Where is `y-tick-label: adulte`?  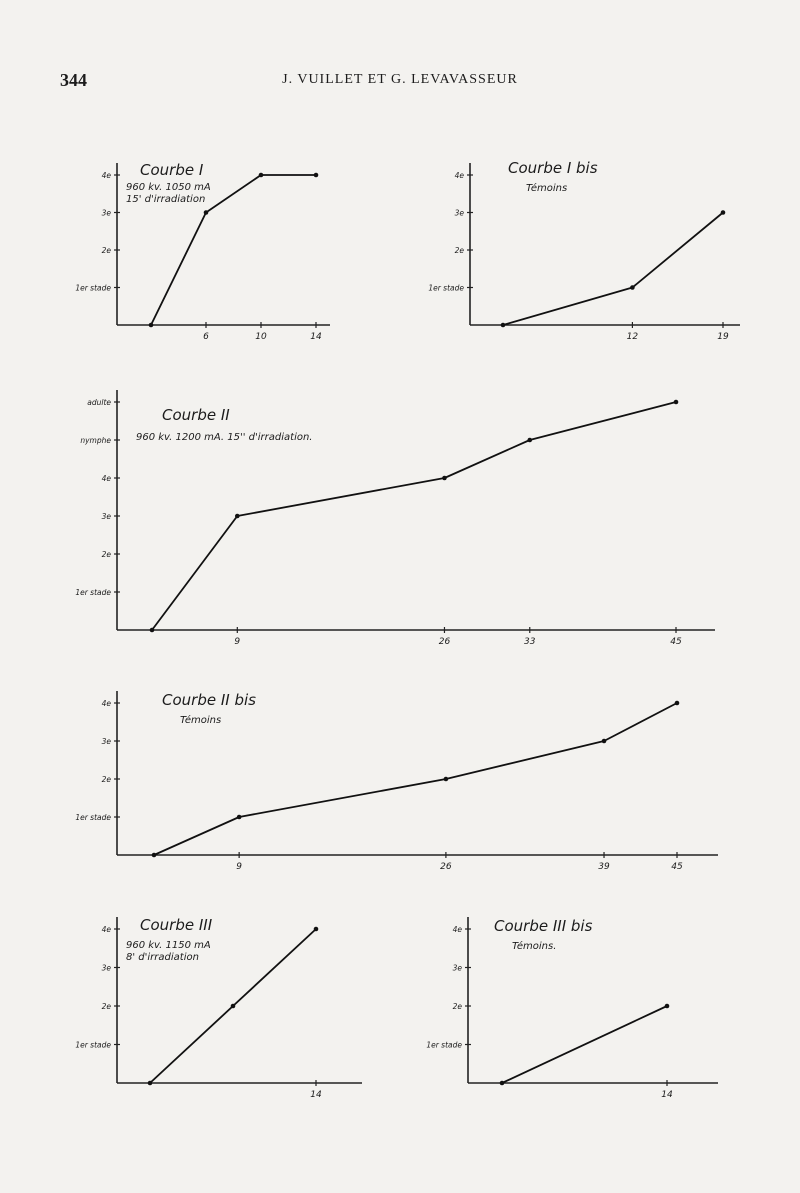 y-tick-label: adulte is located at coordinates (99, 402).